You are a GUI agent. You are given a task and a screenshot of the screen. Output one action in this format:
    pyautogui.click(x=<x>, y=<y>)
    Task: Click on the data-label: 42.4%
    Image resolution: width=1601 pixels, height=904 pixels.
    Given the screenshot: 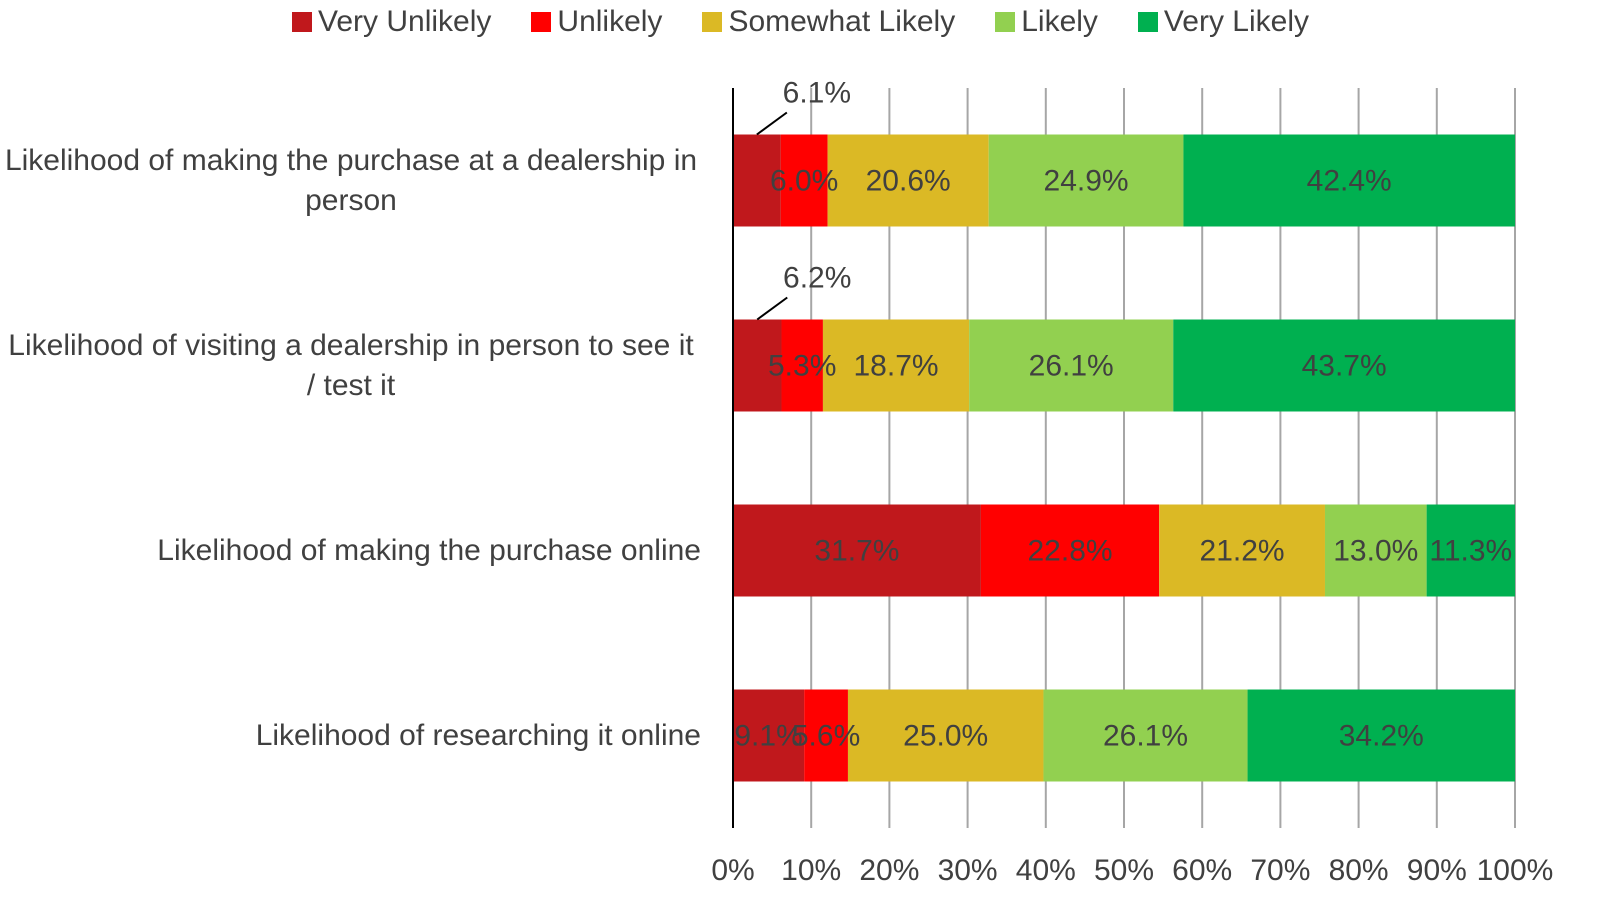 What is the action you would take?
    pyautogui.click(x=1349, y=180)
    